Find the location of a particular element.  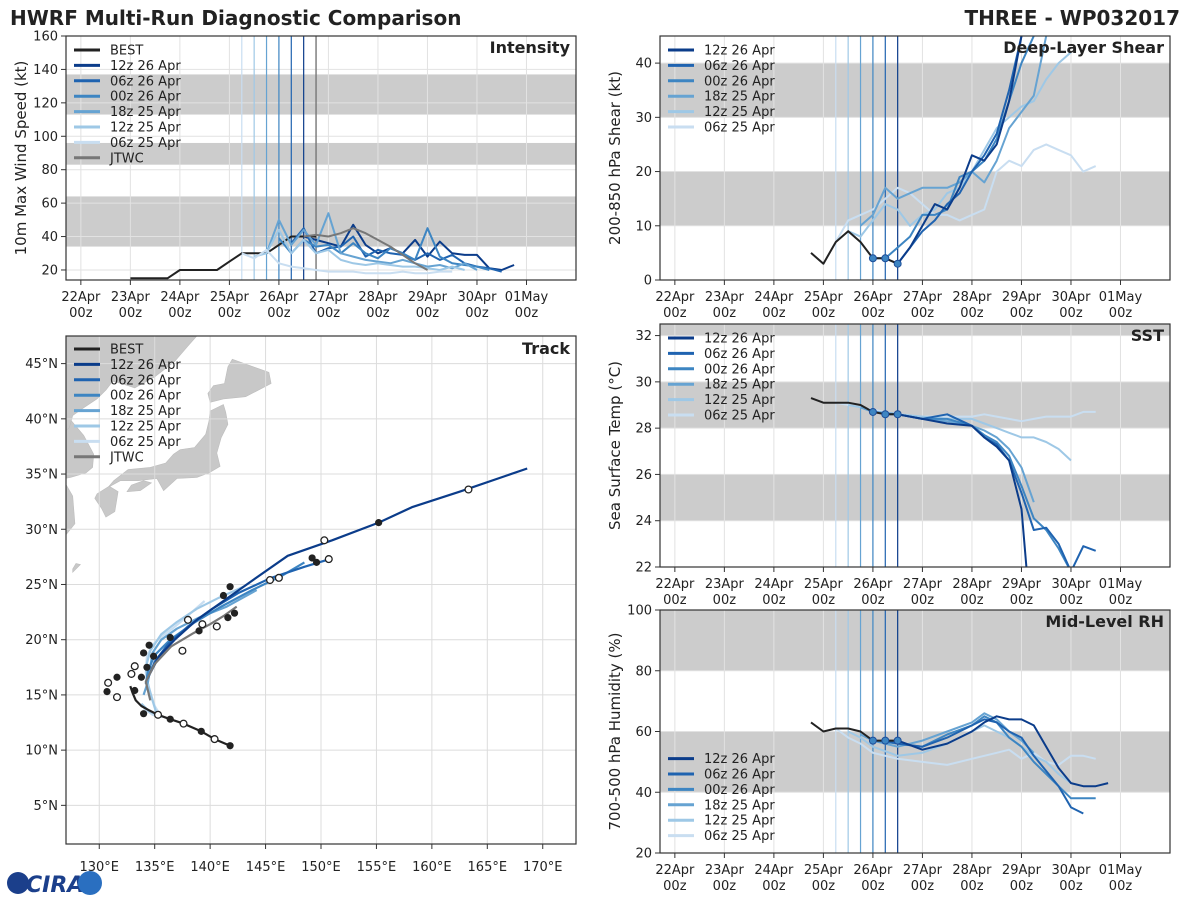

shear-legend-label-06z-26-apr: 06z 26 Apr is located at coordinates (739, 66).